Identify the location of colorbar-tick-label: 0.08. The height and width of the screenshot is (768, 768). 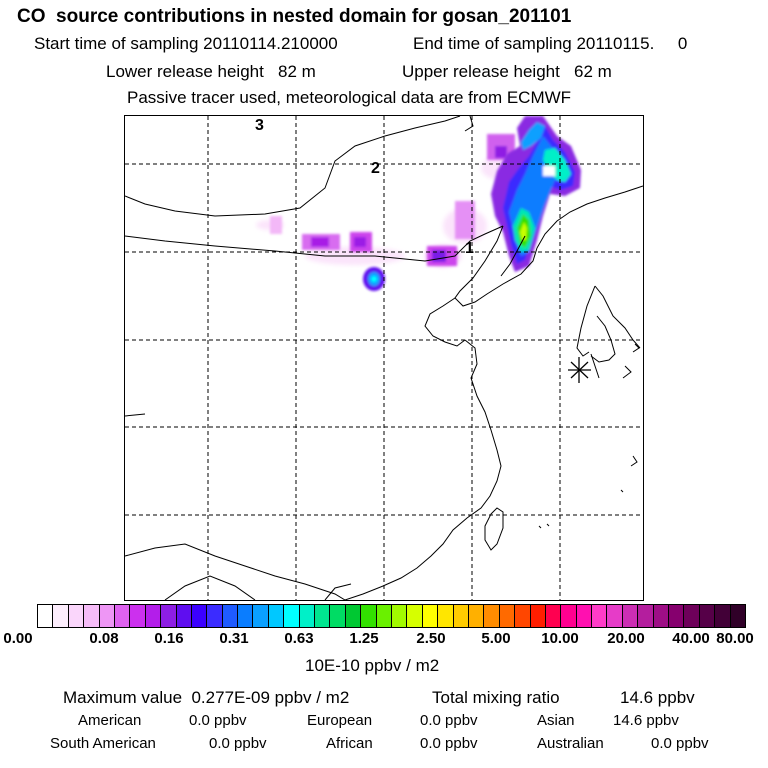
(104, 638).